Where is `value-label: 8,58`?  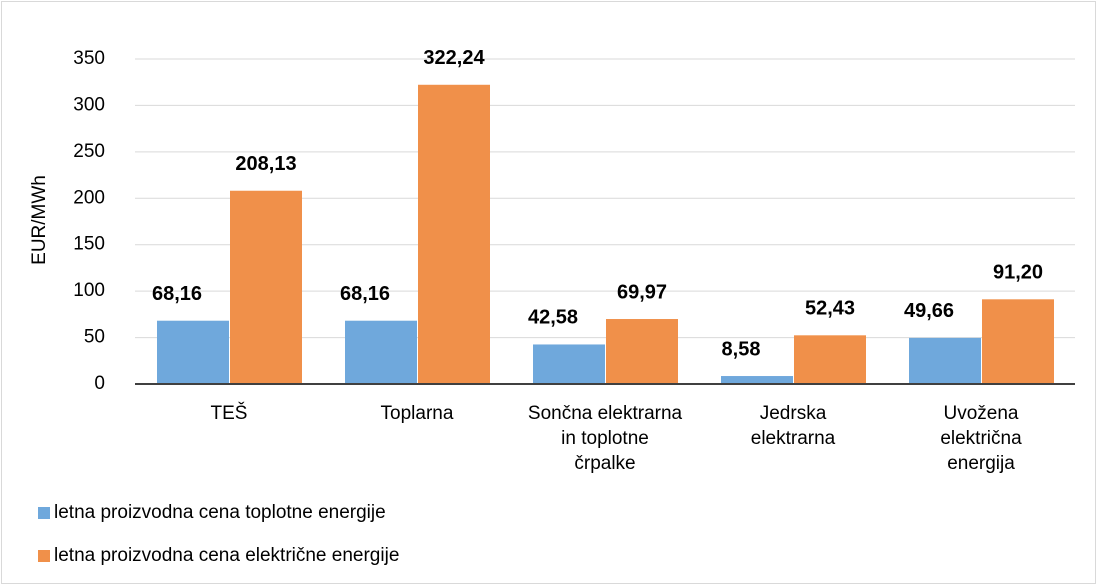
value-label: 8,58 is located at coordinates (741, 349).